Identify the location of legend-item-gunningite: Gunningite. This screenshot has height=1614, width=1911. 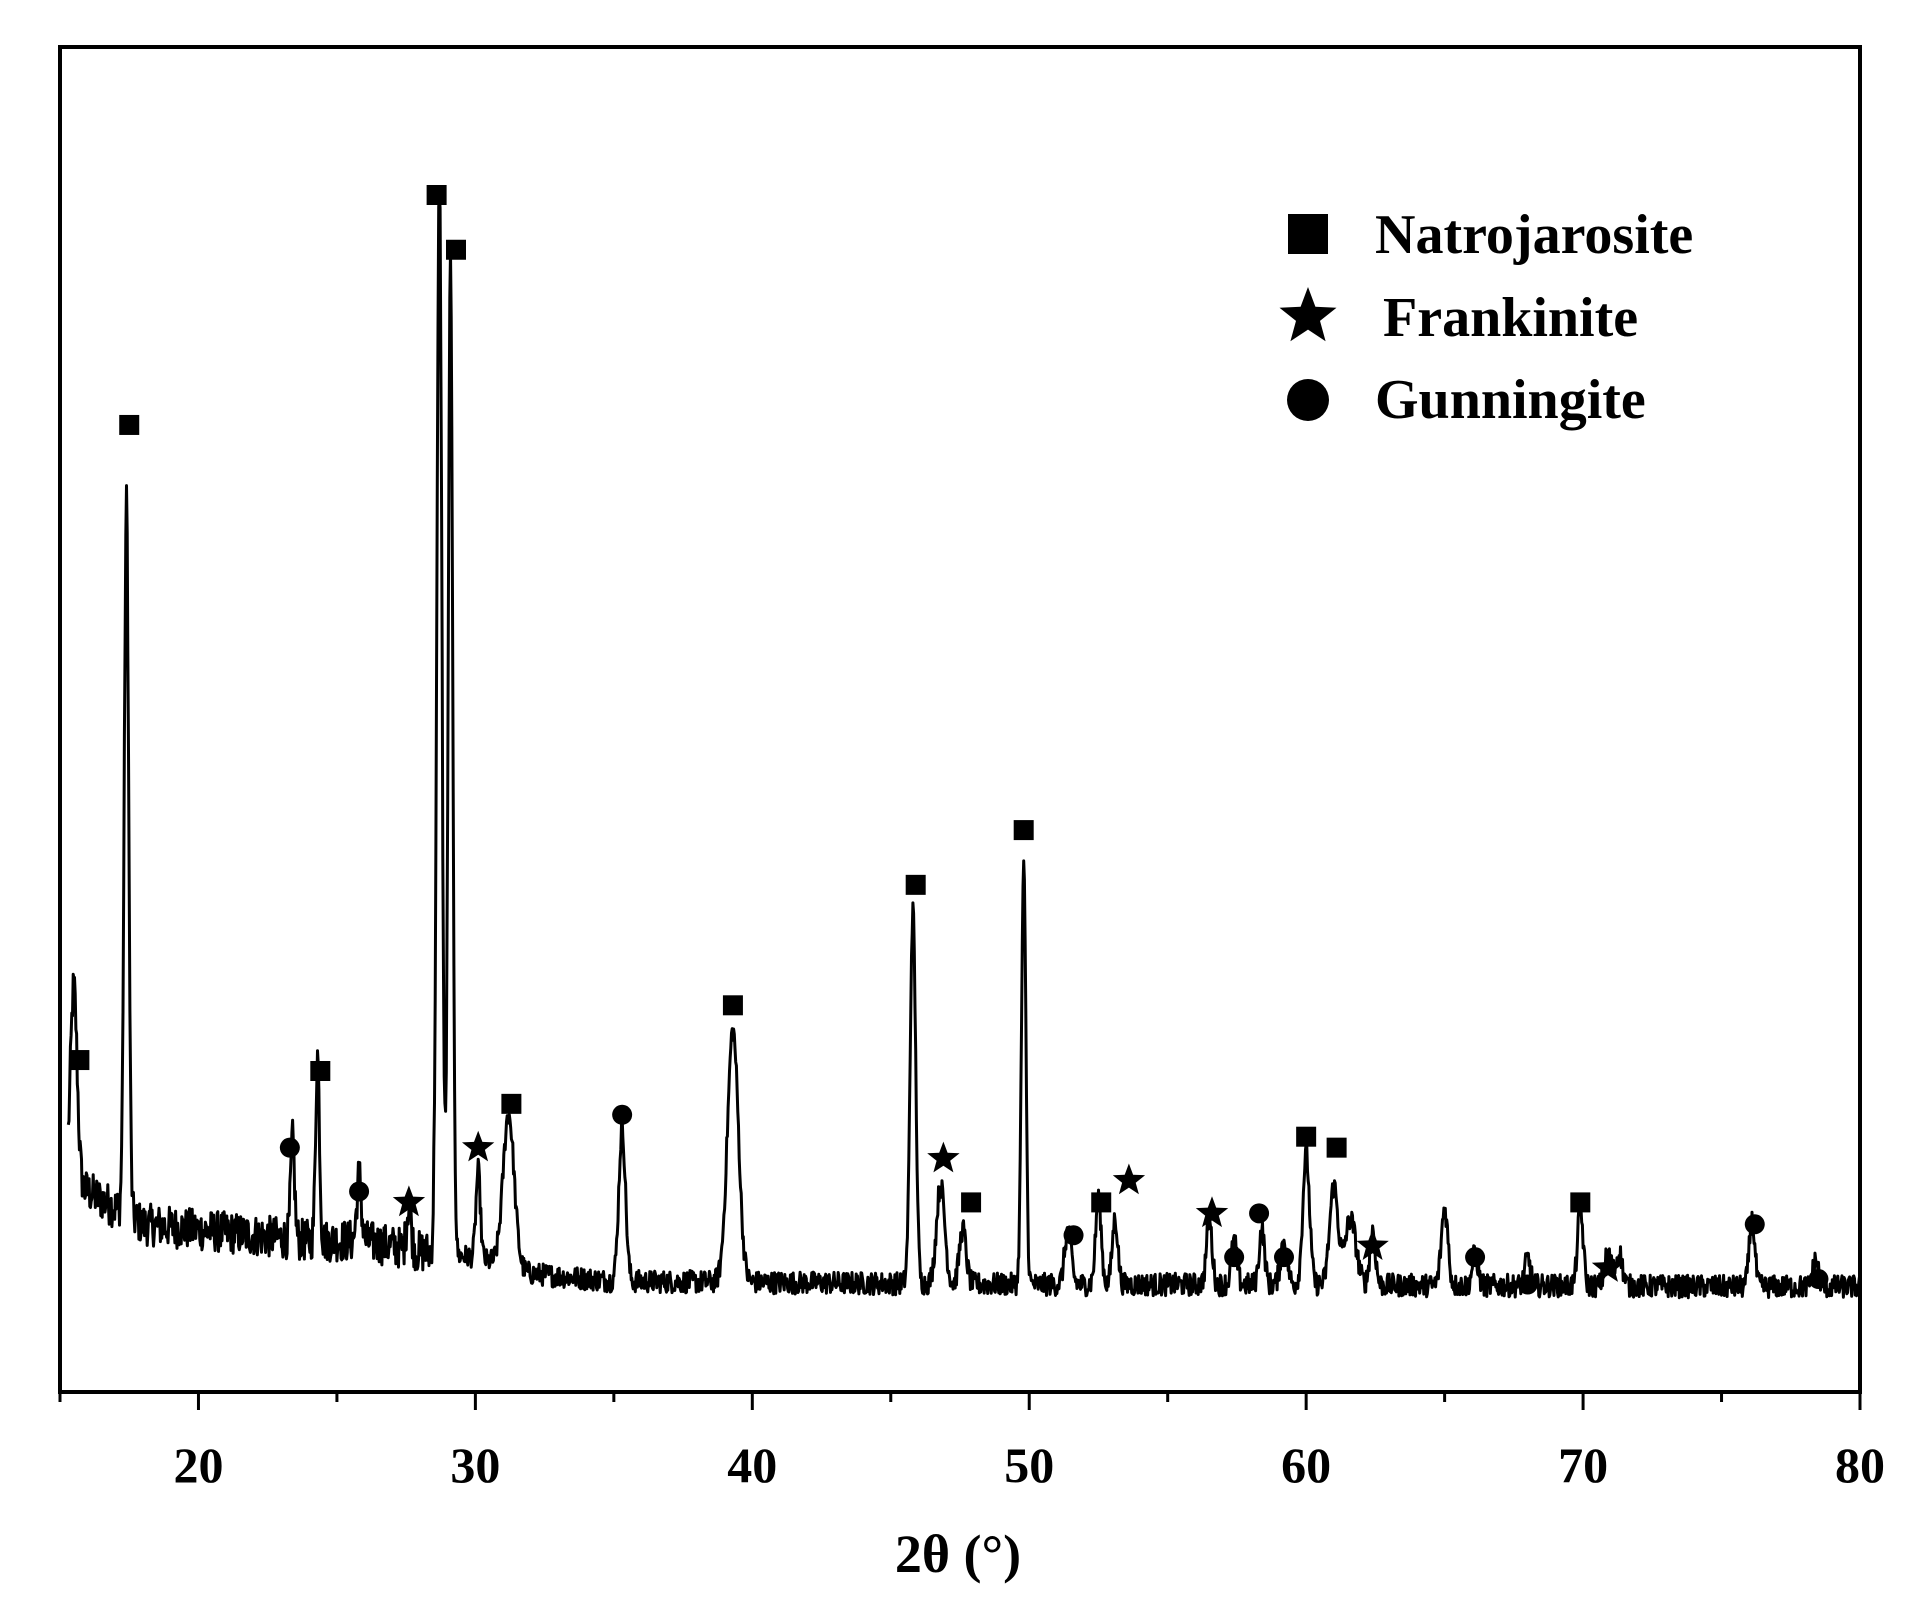
(1466, 400).